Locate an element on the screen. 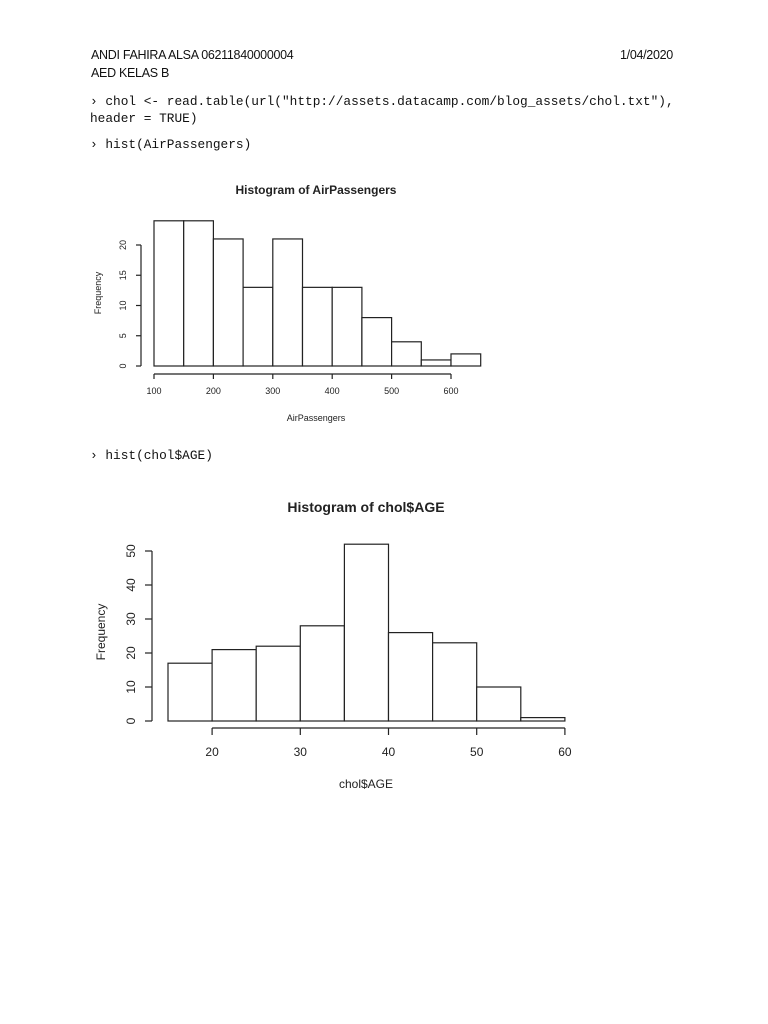 The height and width of the screenshot is (1024, 768). chart-title: Histogram of chol$AGE is located at coordinates (365, 507).